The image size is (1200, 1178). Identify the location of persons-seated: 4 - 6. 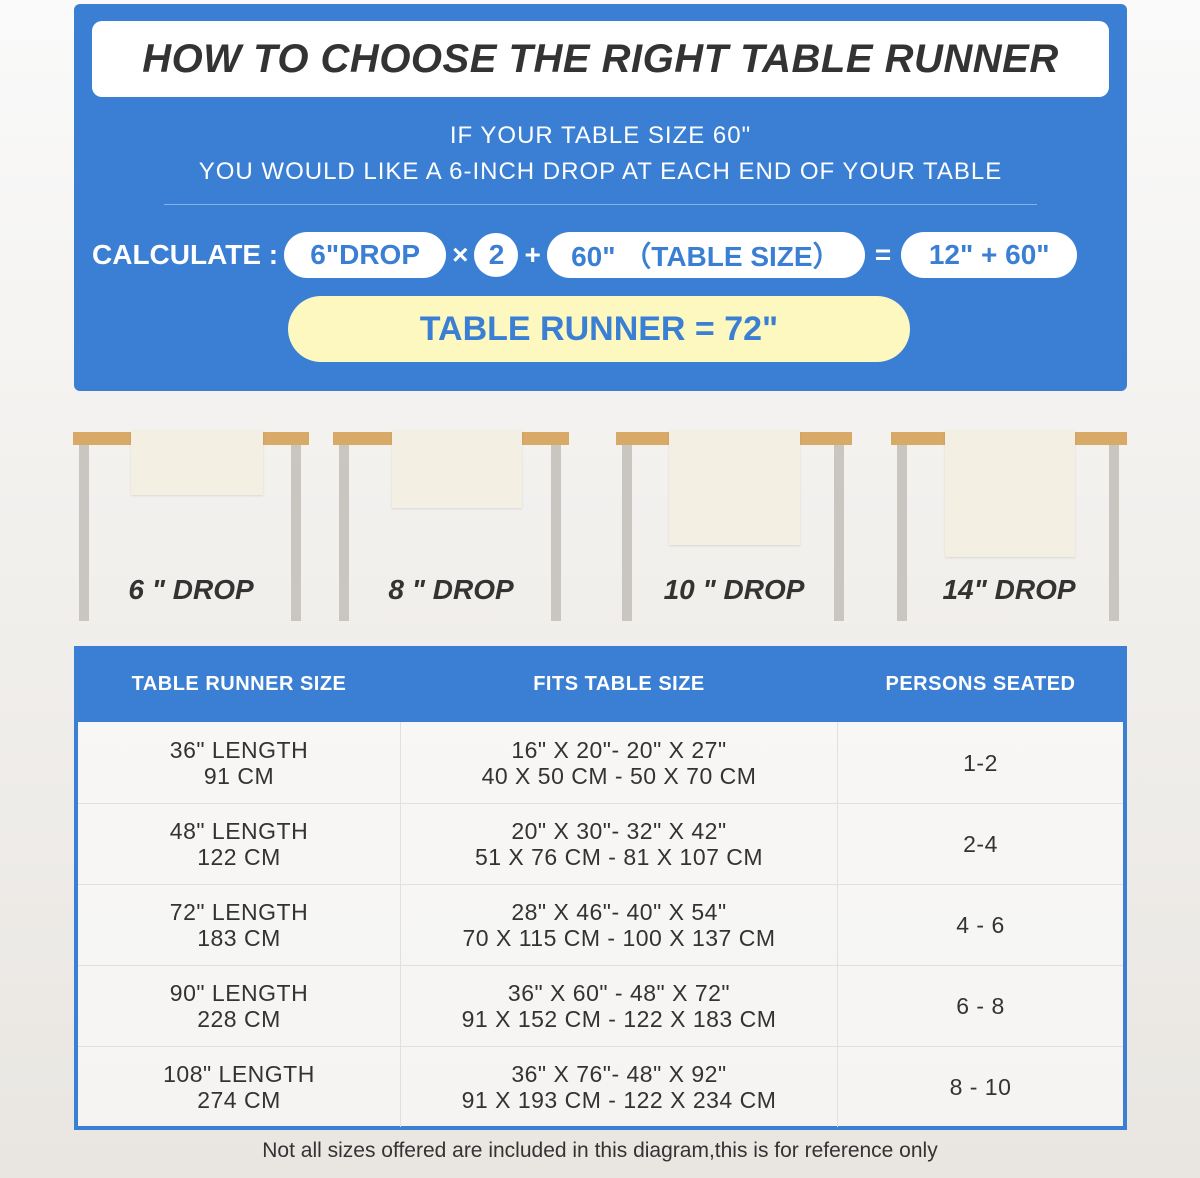
(980, 925).